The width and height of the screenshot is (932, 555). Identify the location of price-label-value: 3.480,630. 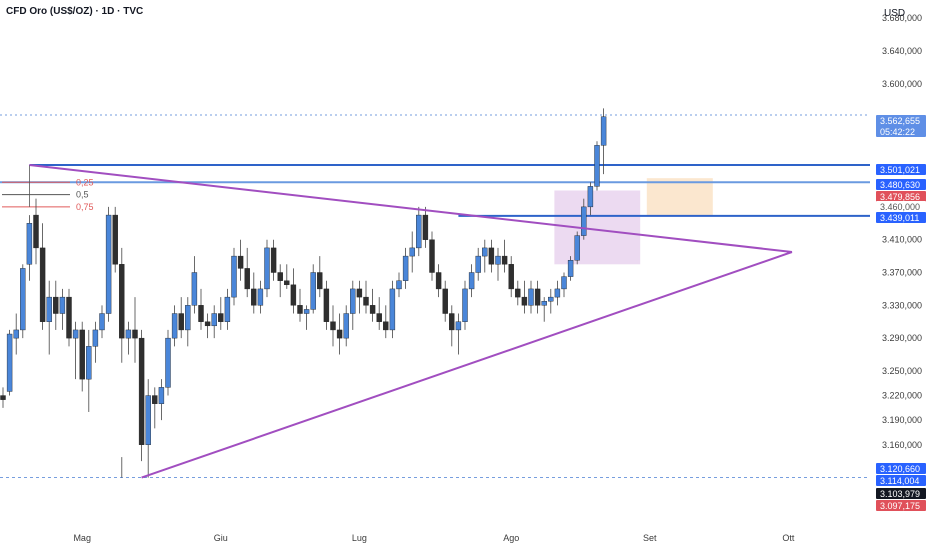
(900, 185).